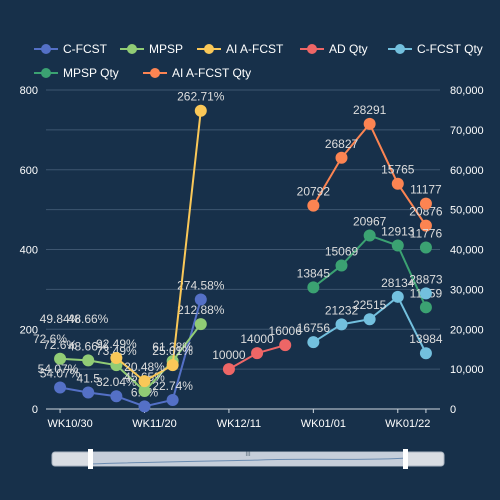 This screenshot has width=500, height=500. I want to click on data-label: 11177, so click(426, 190).